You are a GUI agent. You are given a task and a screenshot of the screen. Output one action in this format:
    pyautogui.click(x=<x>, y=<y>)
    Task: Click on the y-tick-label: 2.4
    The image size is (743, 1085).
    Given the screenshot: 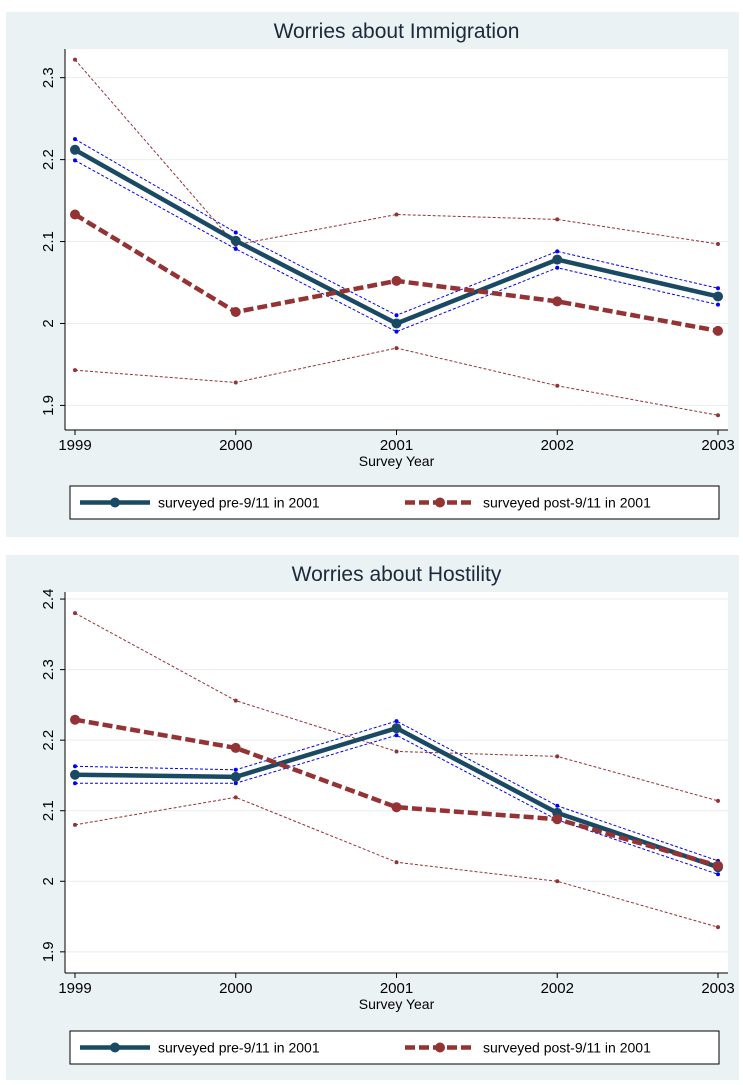 What is the action you would take?
    pyautogui.click(x=48, y=599)
    